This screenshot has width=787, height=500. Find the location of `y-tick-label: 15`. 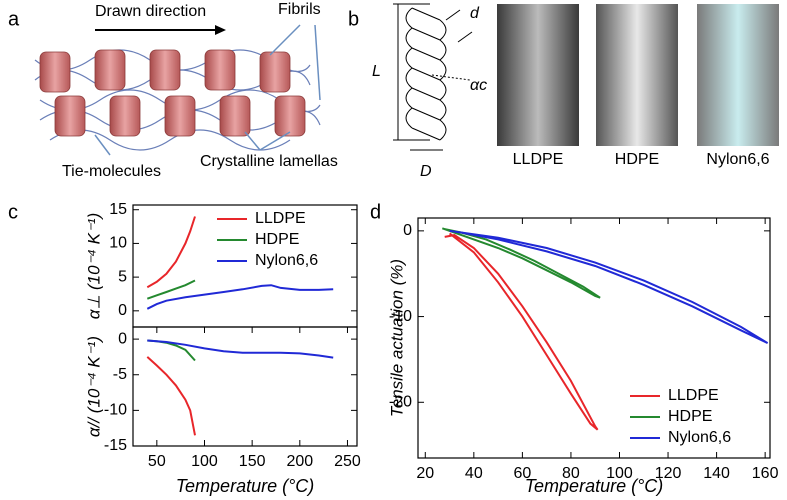

y-tick-label: 15 is located at coordinates (118, 209).